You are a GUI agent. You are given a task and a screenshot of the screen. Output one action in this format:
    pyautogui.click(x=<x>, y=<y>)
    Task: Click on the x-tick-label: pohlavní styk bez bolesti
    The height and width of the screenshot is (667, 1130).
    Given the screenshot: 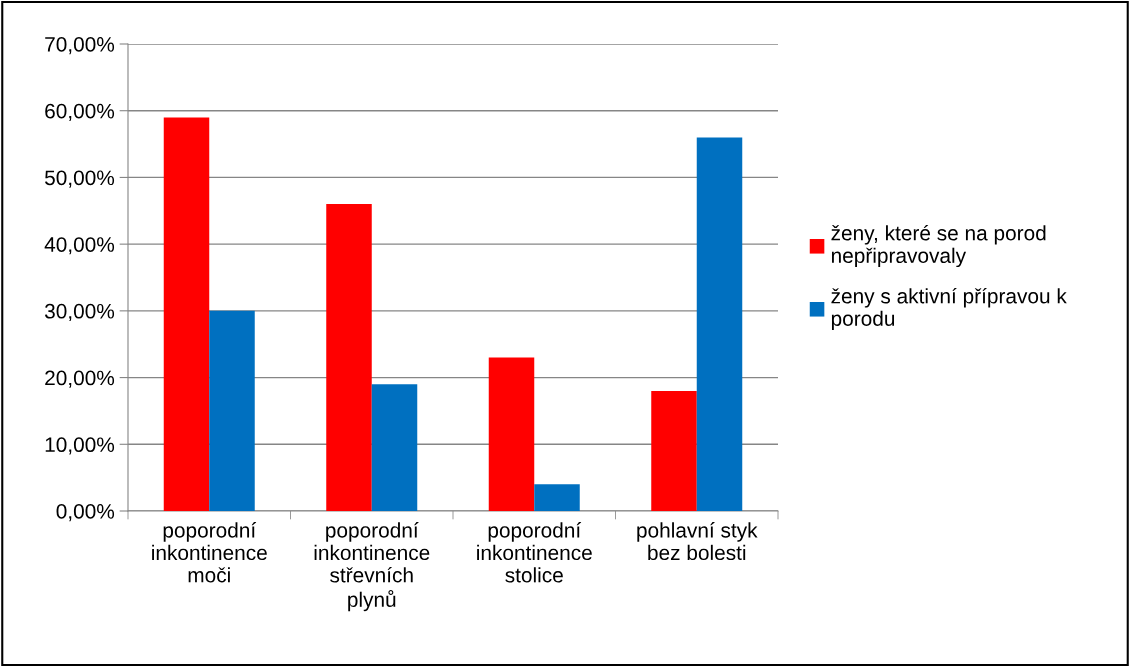 What is the action you would take?
    pyautogui.click(x=697, y=541)
    